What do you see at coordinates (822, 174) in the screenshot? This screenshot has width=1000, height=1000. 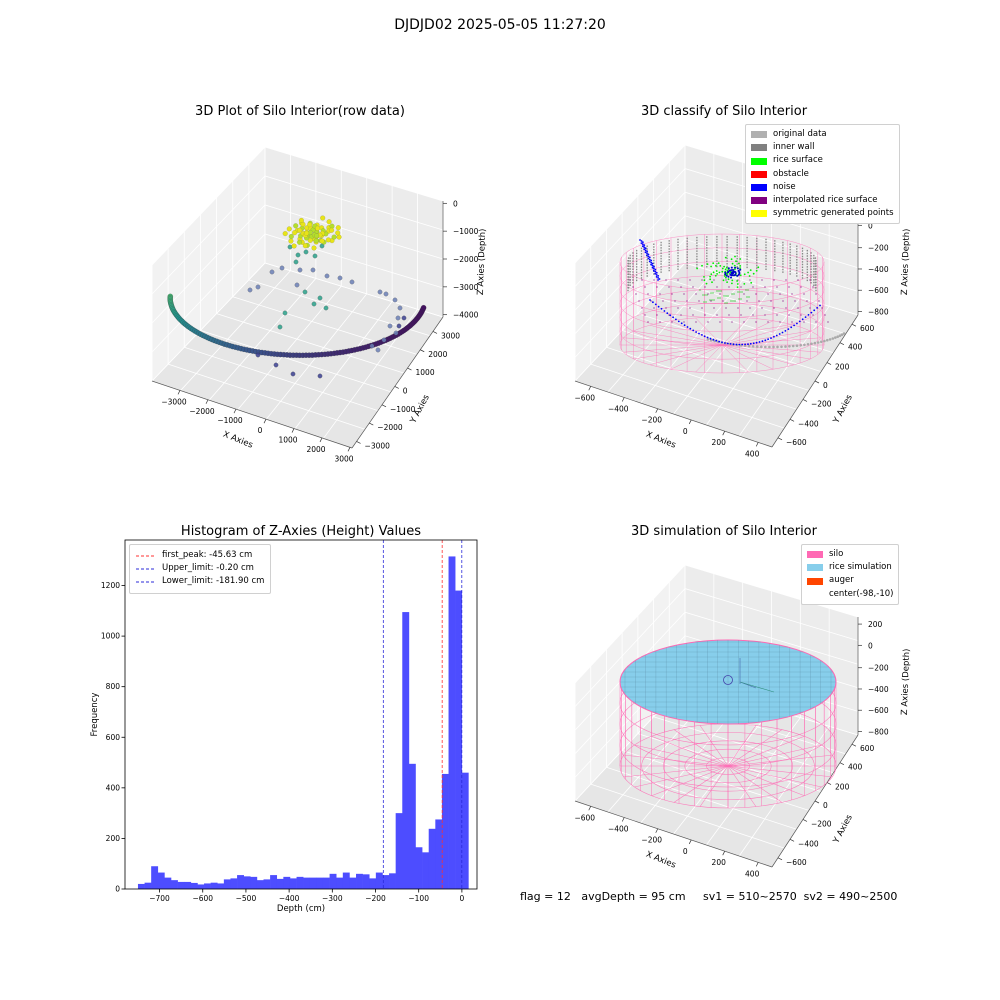 I see `legend-entry: obstacle` at bounding box center [822, 174].